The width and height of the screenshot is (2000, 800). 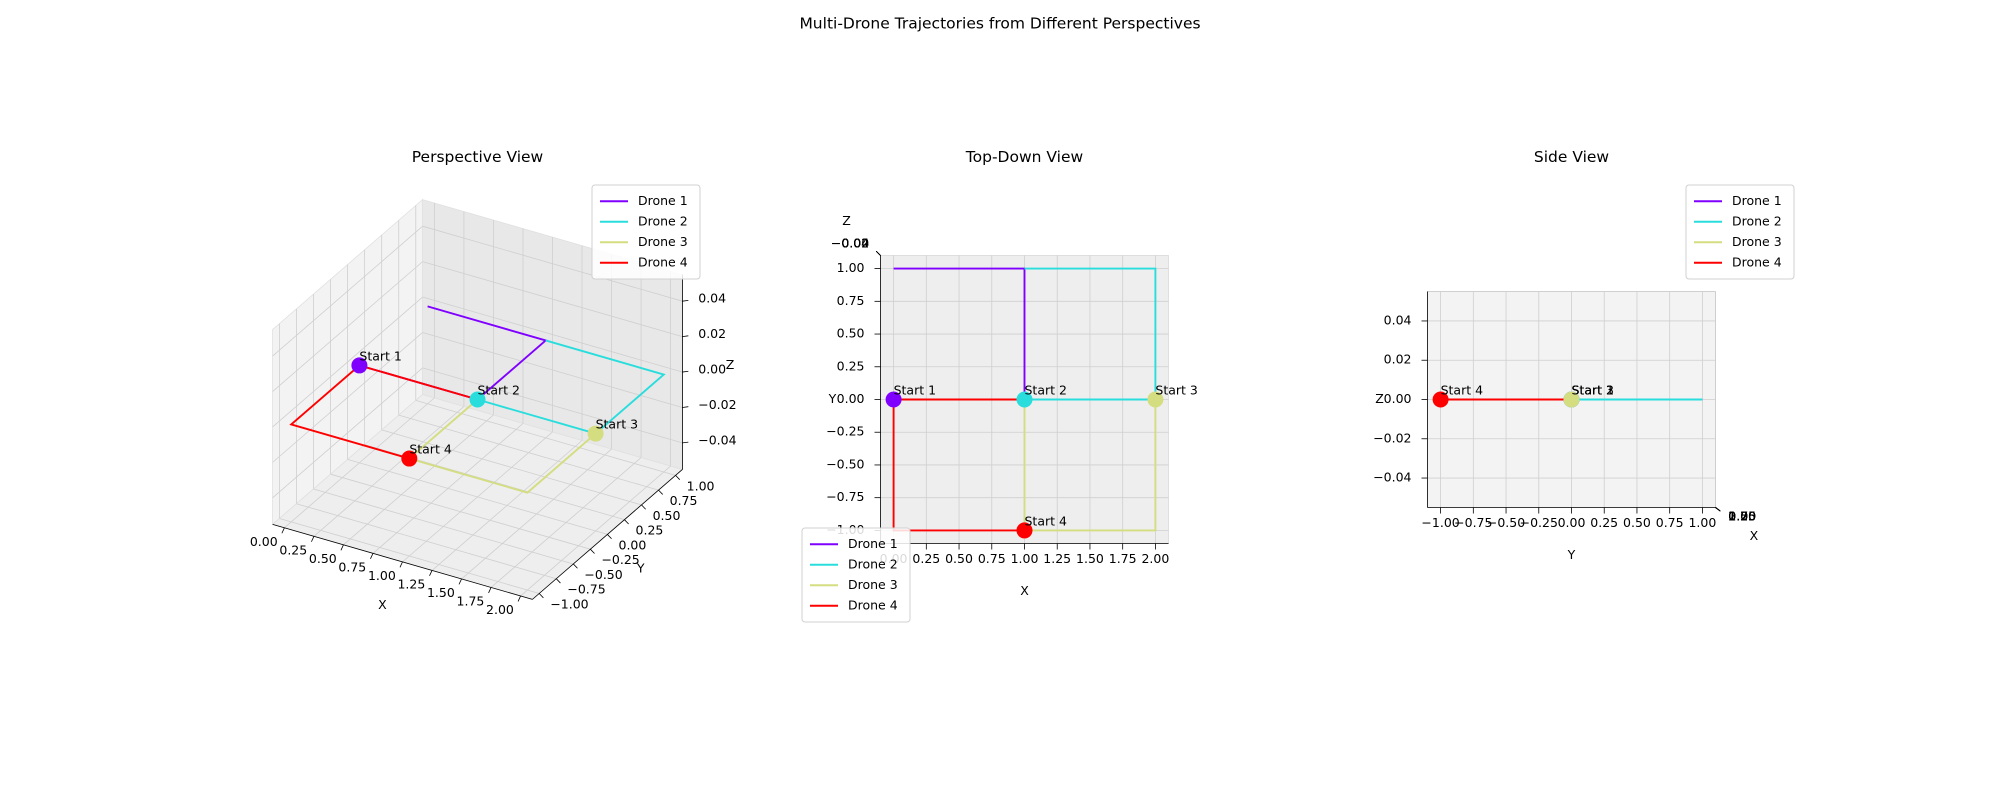 I want to click on start-label: Start 2, so click(x=499, y=390).